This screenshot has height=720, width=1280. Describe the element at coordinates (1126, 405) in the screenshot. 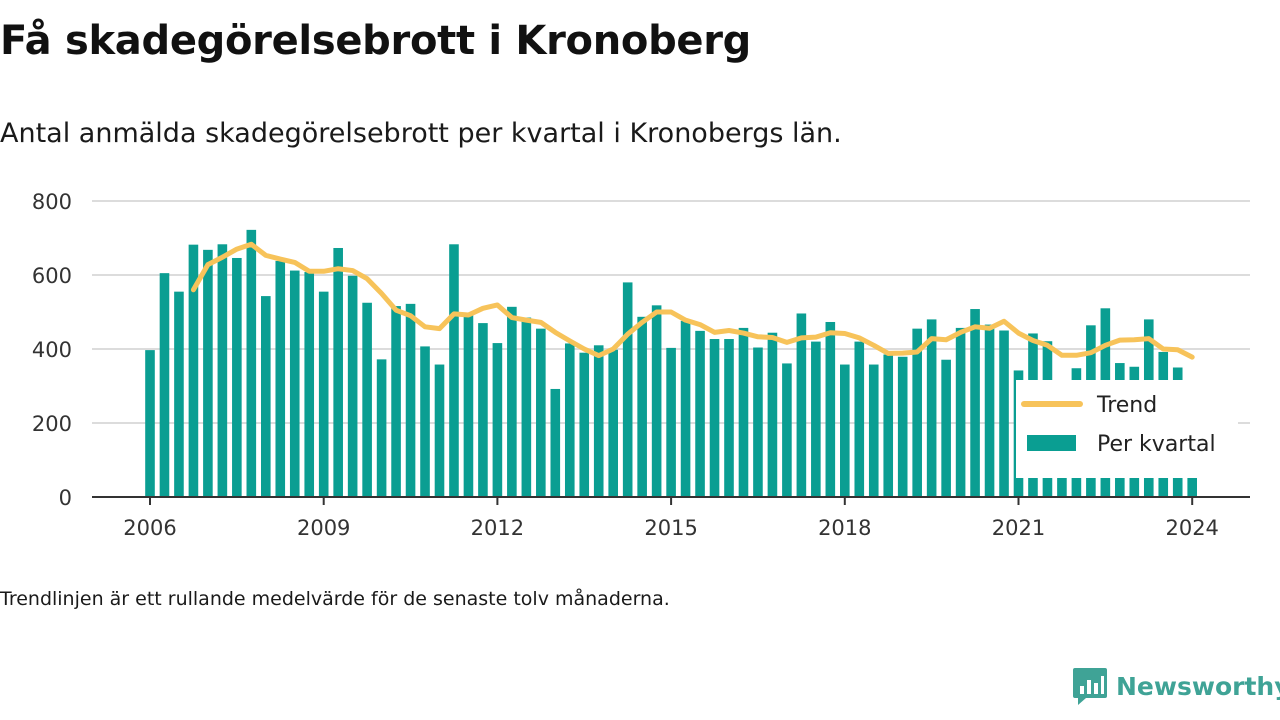

I see `legend-trend-label: Trend` at that location.